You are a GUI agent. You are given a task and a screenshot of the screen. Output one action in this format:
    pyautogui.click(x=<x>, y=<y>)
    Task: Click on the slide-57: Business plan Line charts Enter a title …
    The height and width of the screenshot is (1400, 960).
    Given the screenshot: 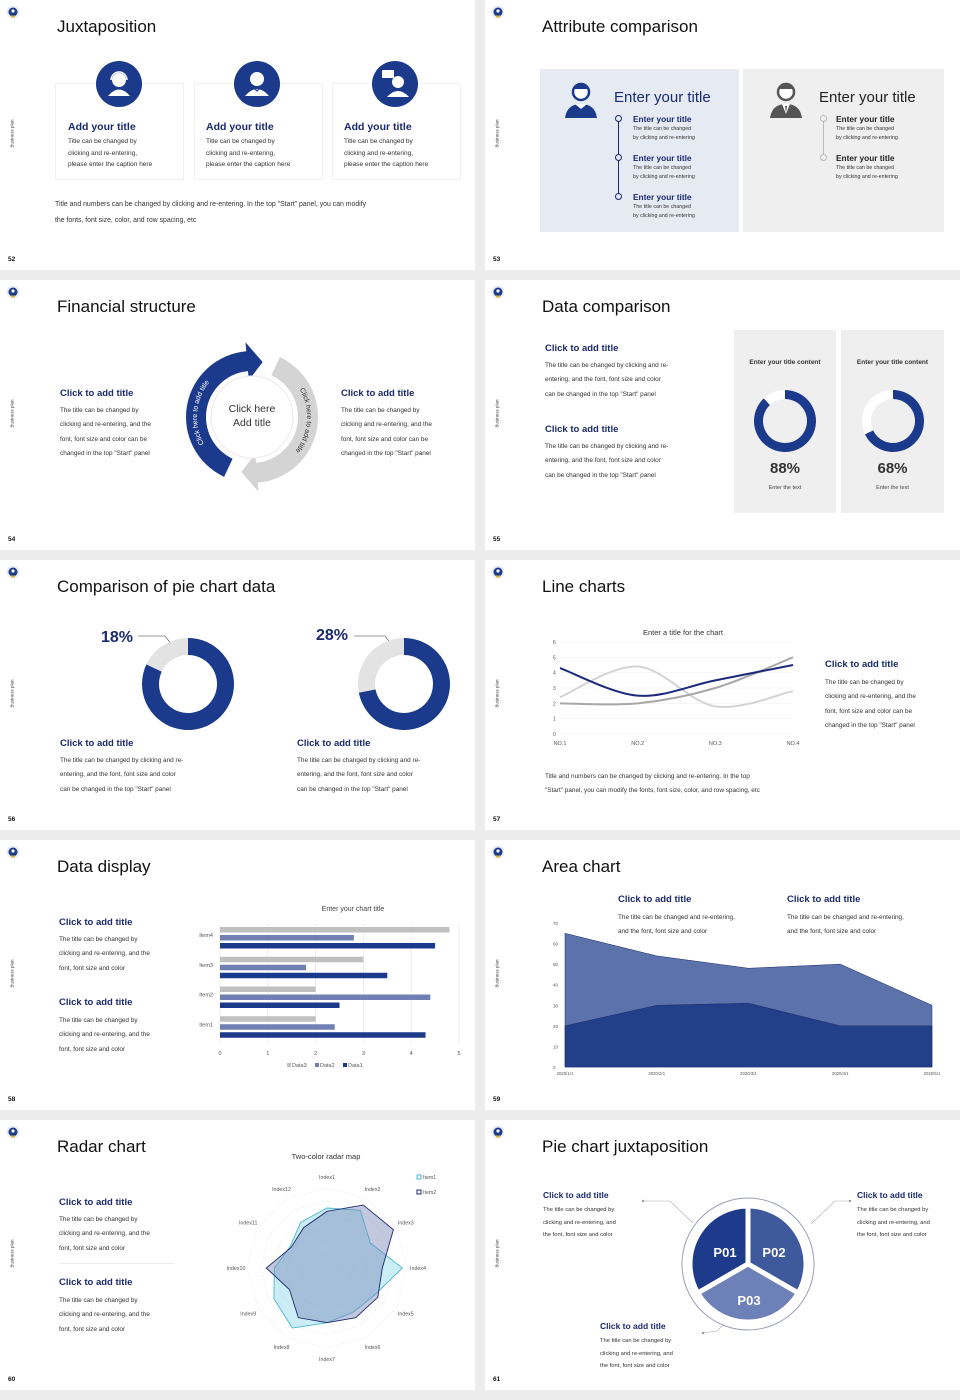 What is the action you would take?
    pyautogui.click(x=722, y=695)
    